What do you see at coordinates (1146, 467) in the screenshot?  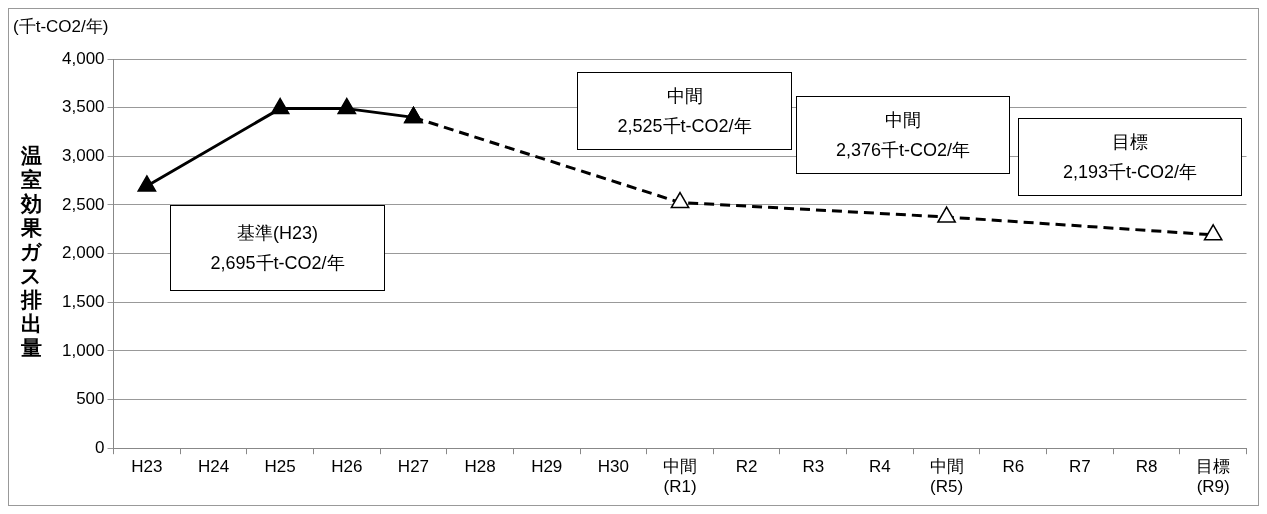 I see `x-tick-label: R8` at bounding box center [1146, 467].